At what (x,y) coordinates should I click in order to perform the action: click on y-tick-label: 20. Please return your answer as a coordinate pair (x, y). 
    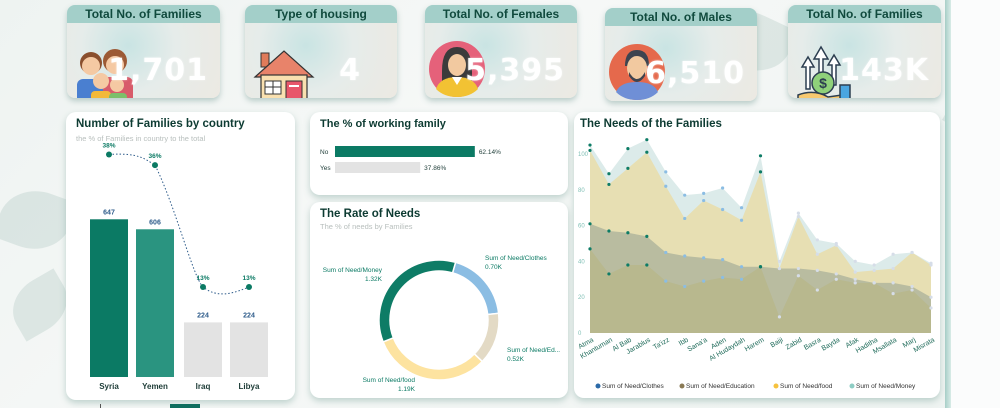
    Looking at the image, I should click on (581, 298).